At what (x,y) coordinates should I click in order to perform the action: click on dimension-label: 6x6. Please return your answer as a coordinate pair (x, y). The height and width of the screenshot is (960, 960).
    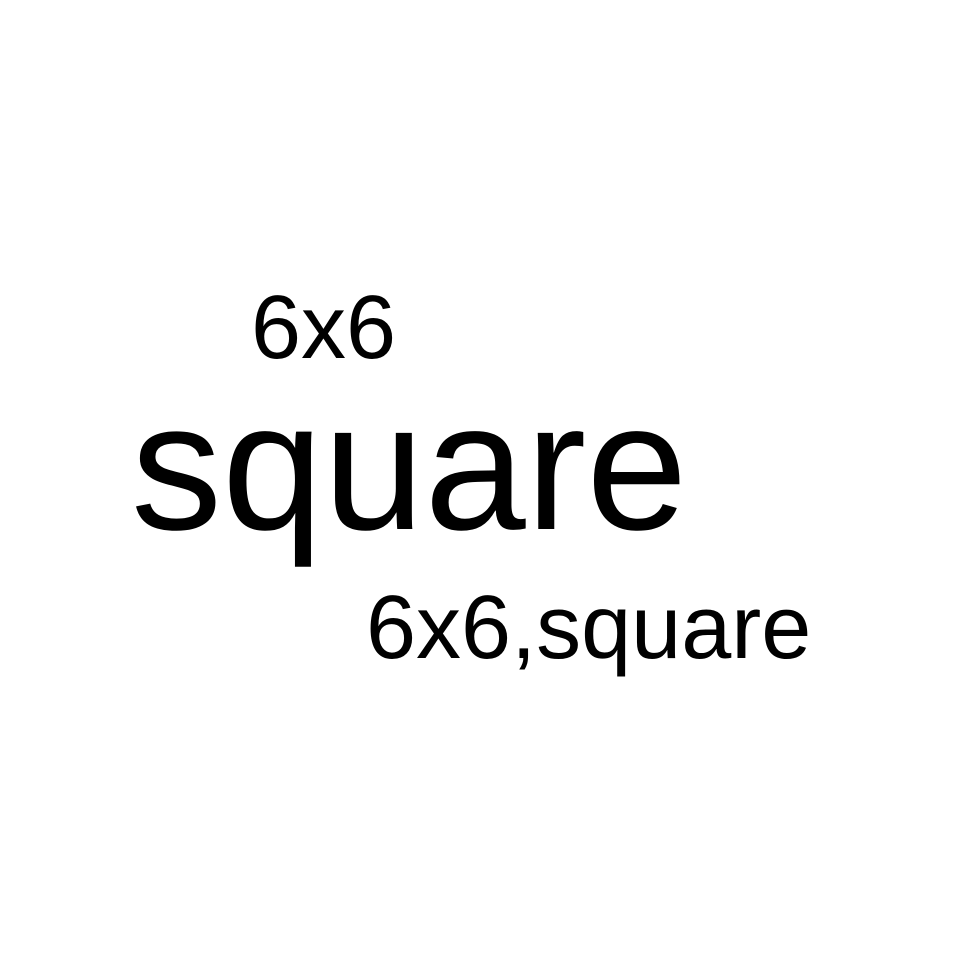
    Looking at the image, I should click on (324, 328).